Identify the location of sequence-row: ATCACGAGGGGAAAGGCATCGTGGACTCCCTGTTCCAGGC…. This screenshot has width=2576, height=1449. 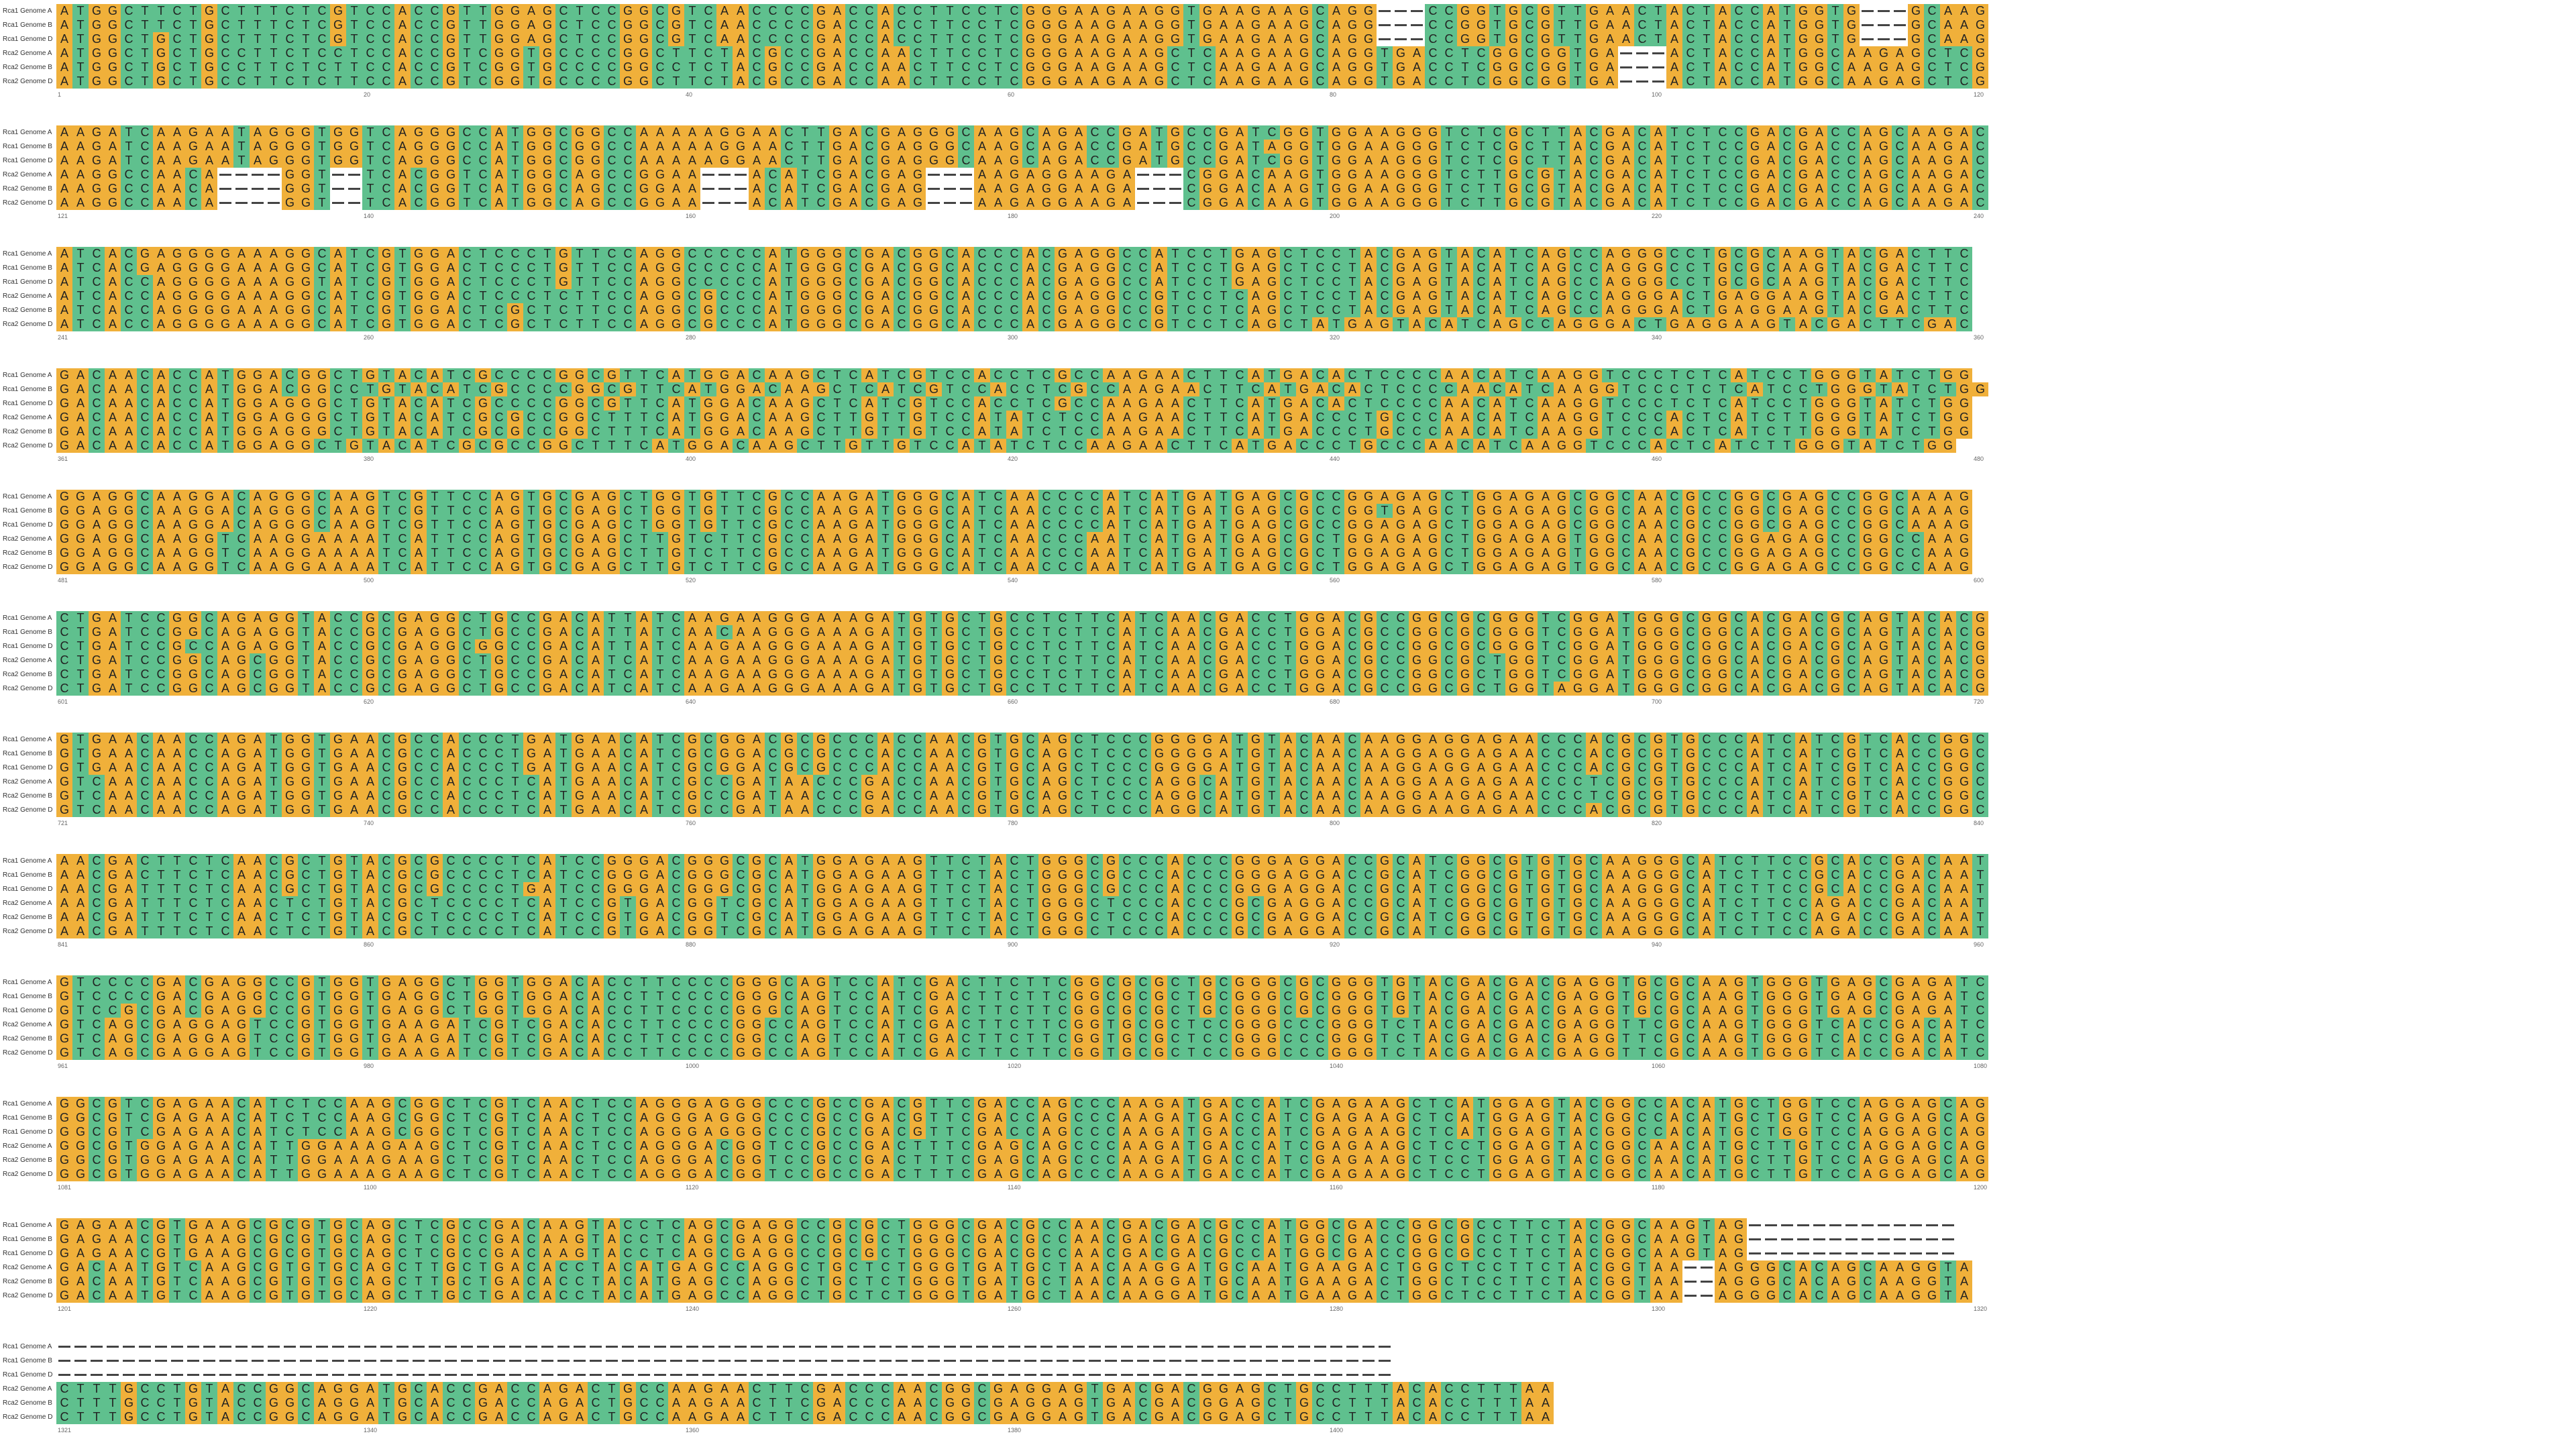
(1022, 254).